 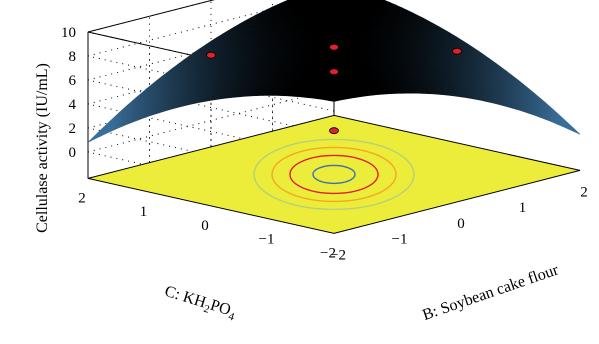 I want to click on x-tick-label: 2, so click(x=584, y=192).